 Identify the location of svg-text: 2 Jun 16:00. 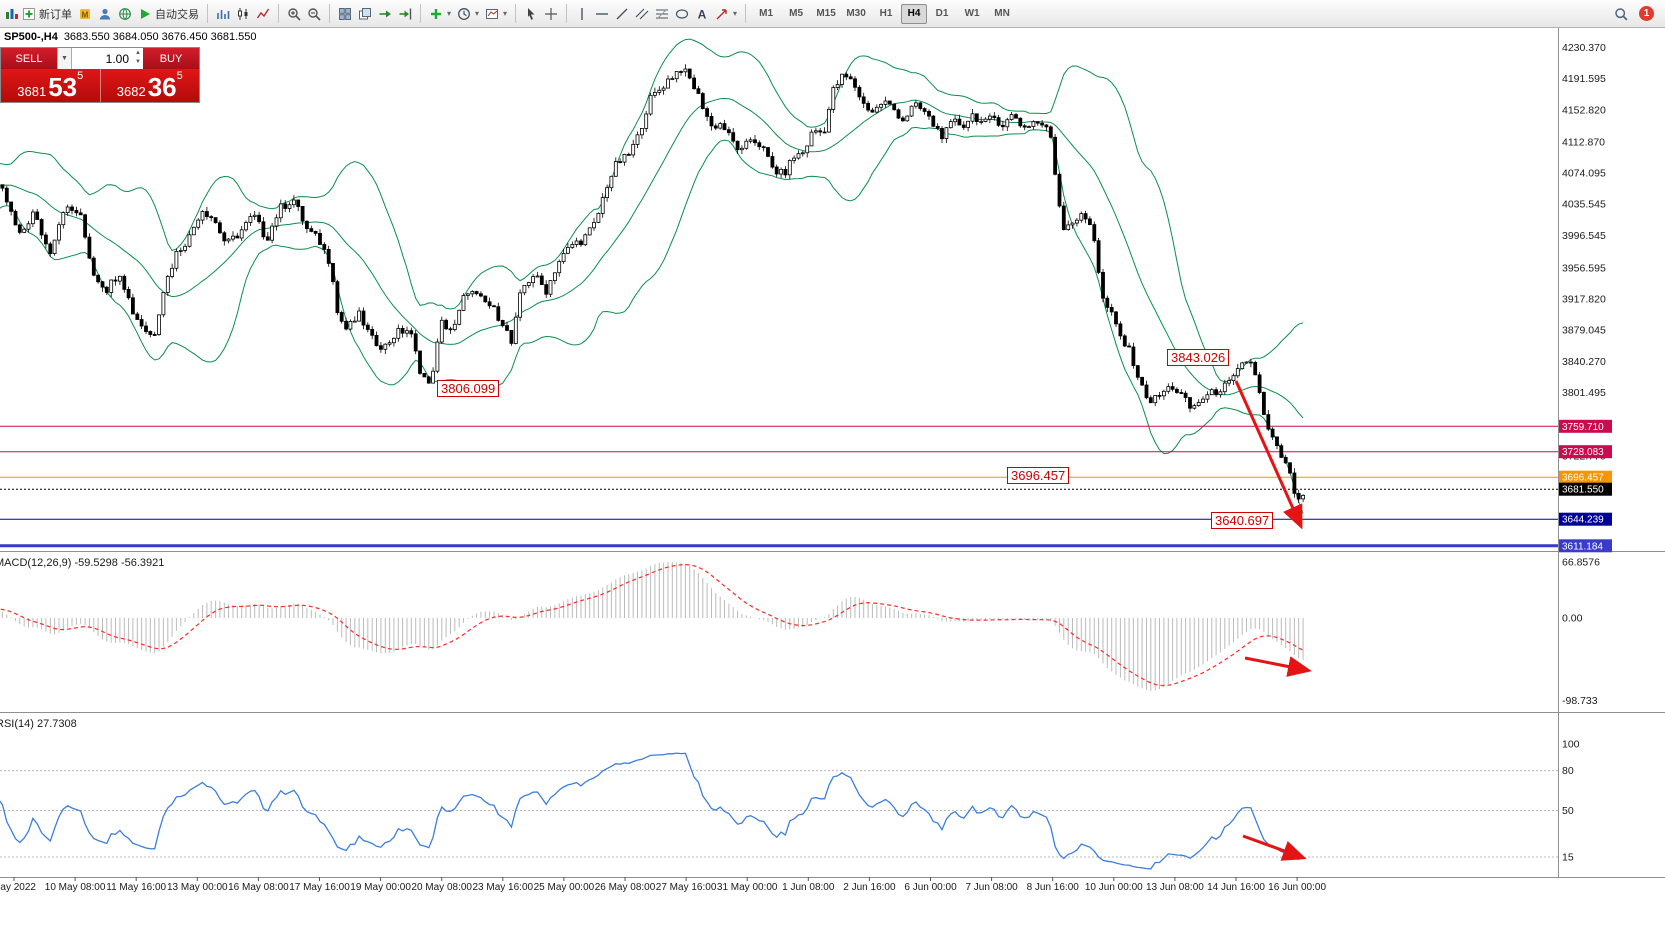
(869, 887).